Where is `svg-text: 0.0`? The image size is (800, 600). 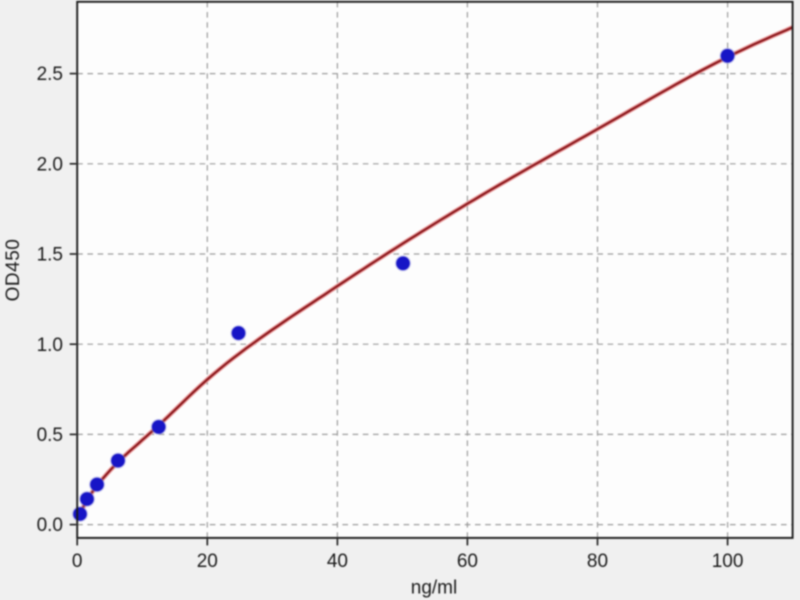 svg-text: 0.0 is located at coordinates (50, 525).